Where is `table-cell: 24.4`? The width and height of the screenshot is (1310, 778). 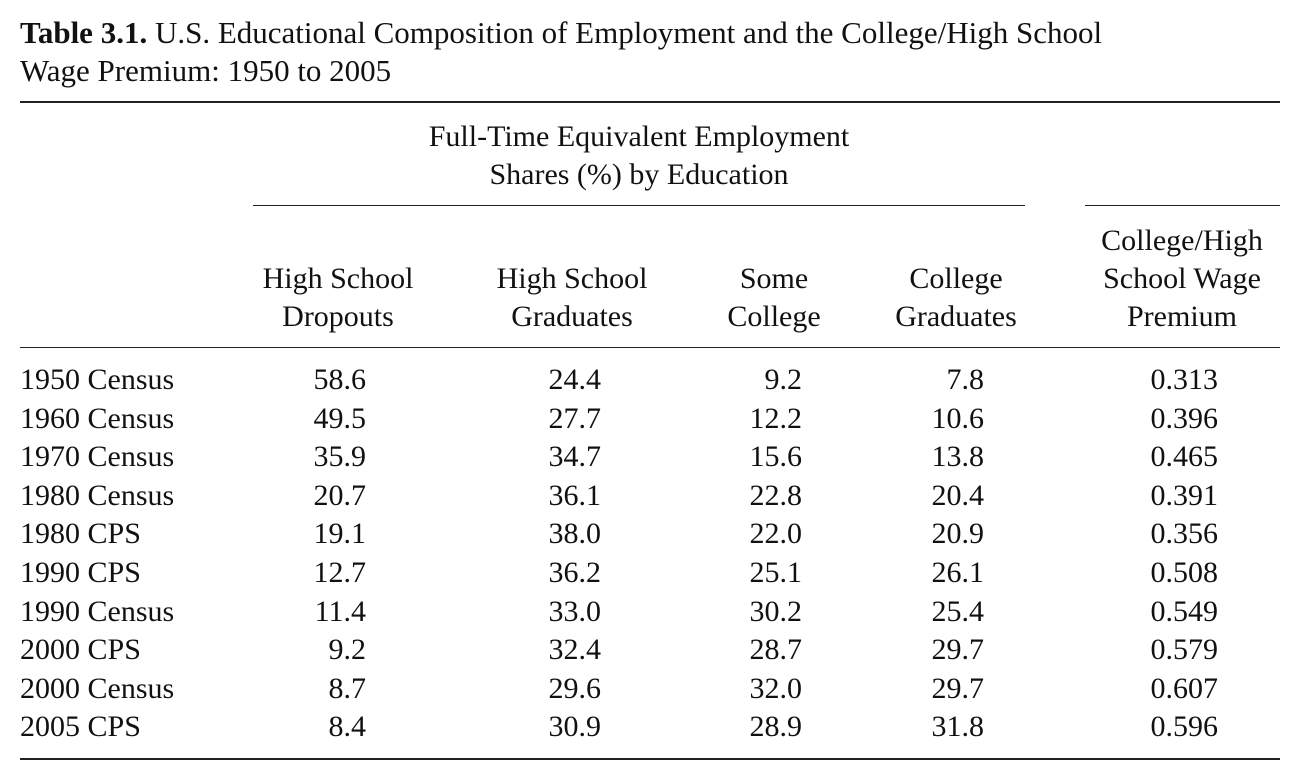
table-cell: 24.4 is located at coordinates (575, 379).